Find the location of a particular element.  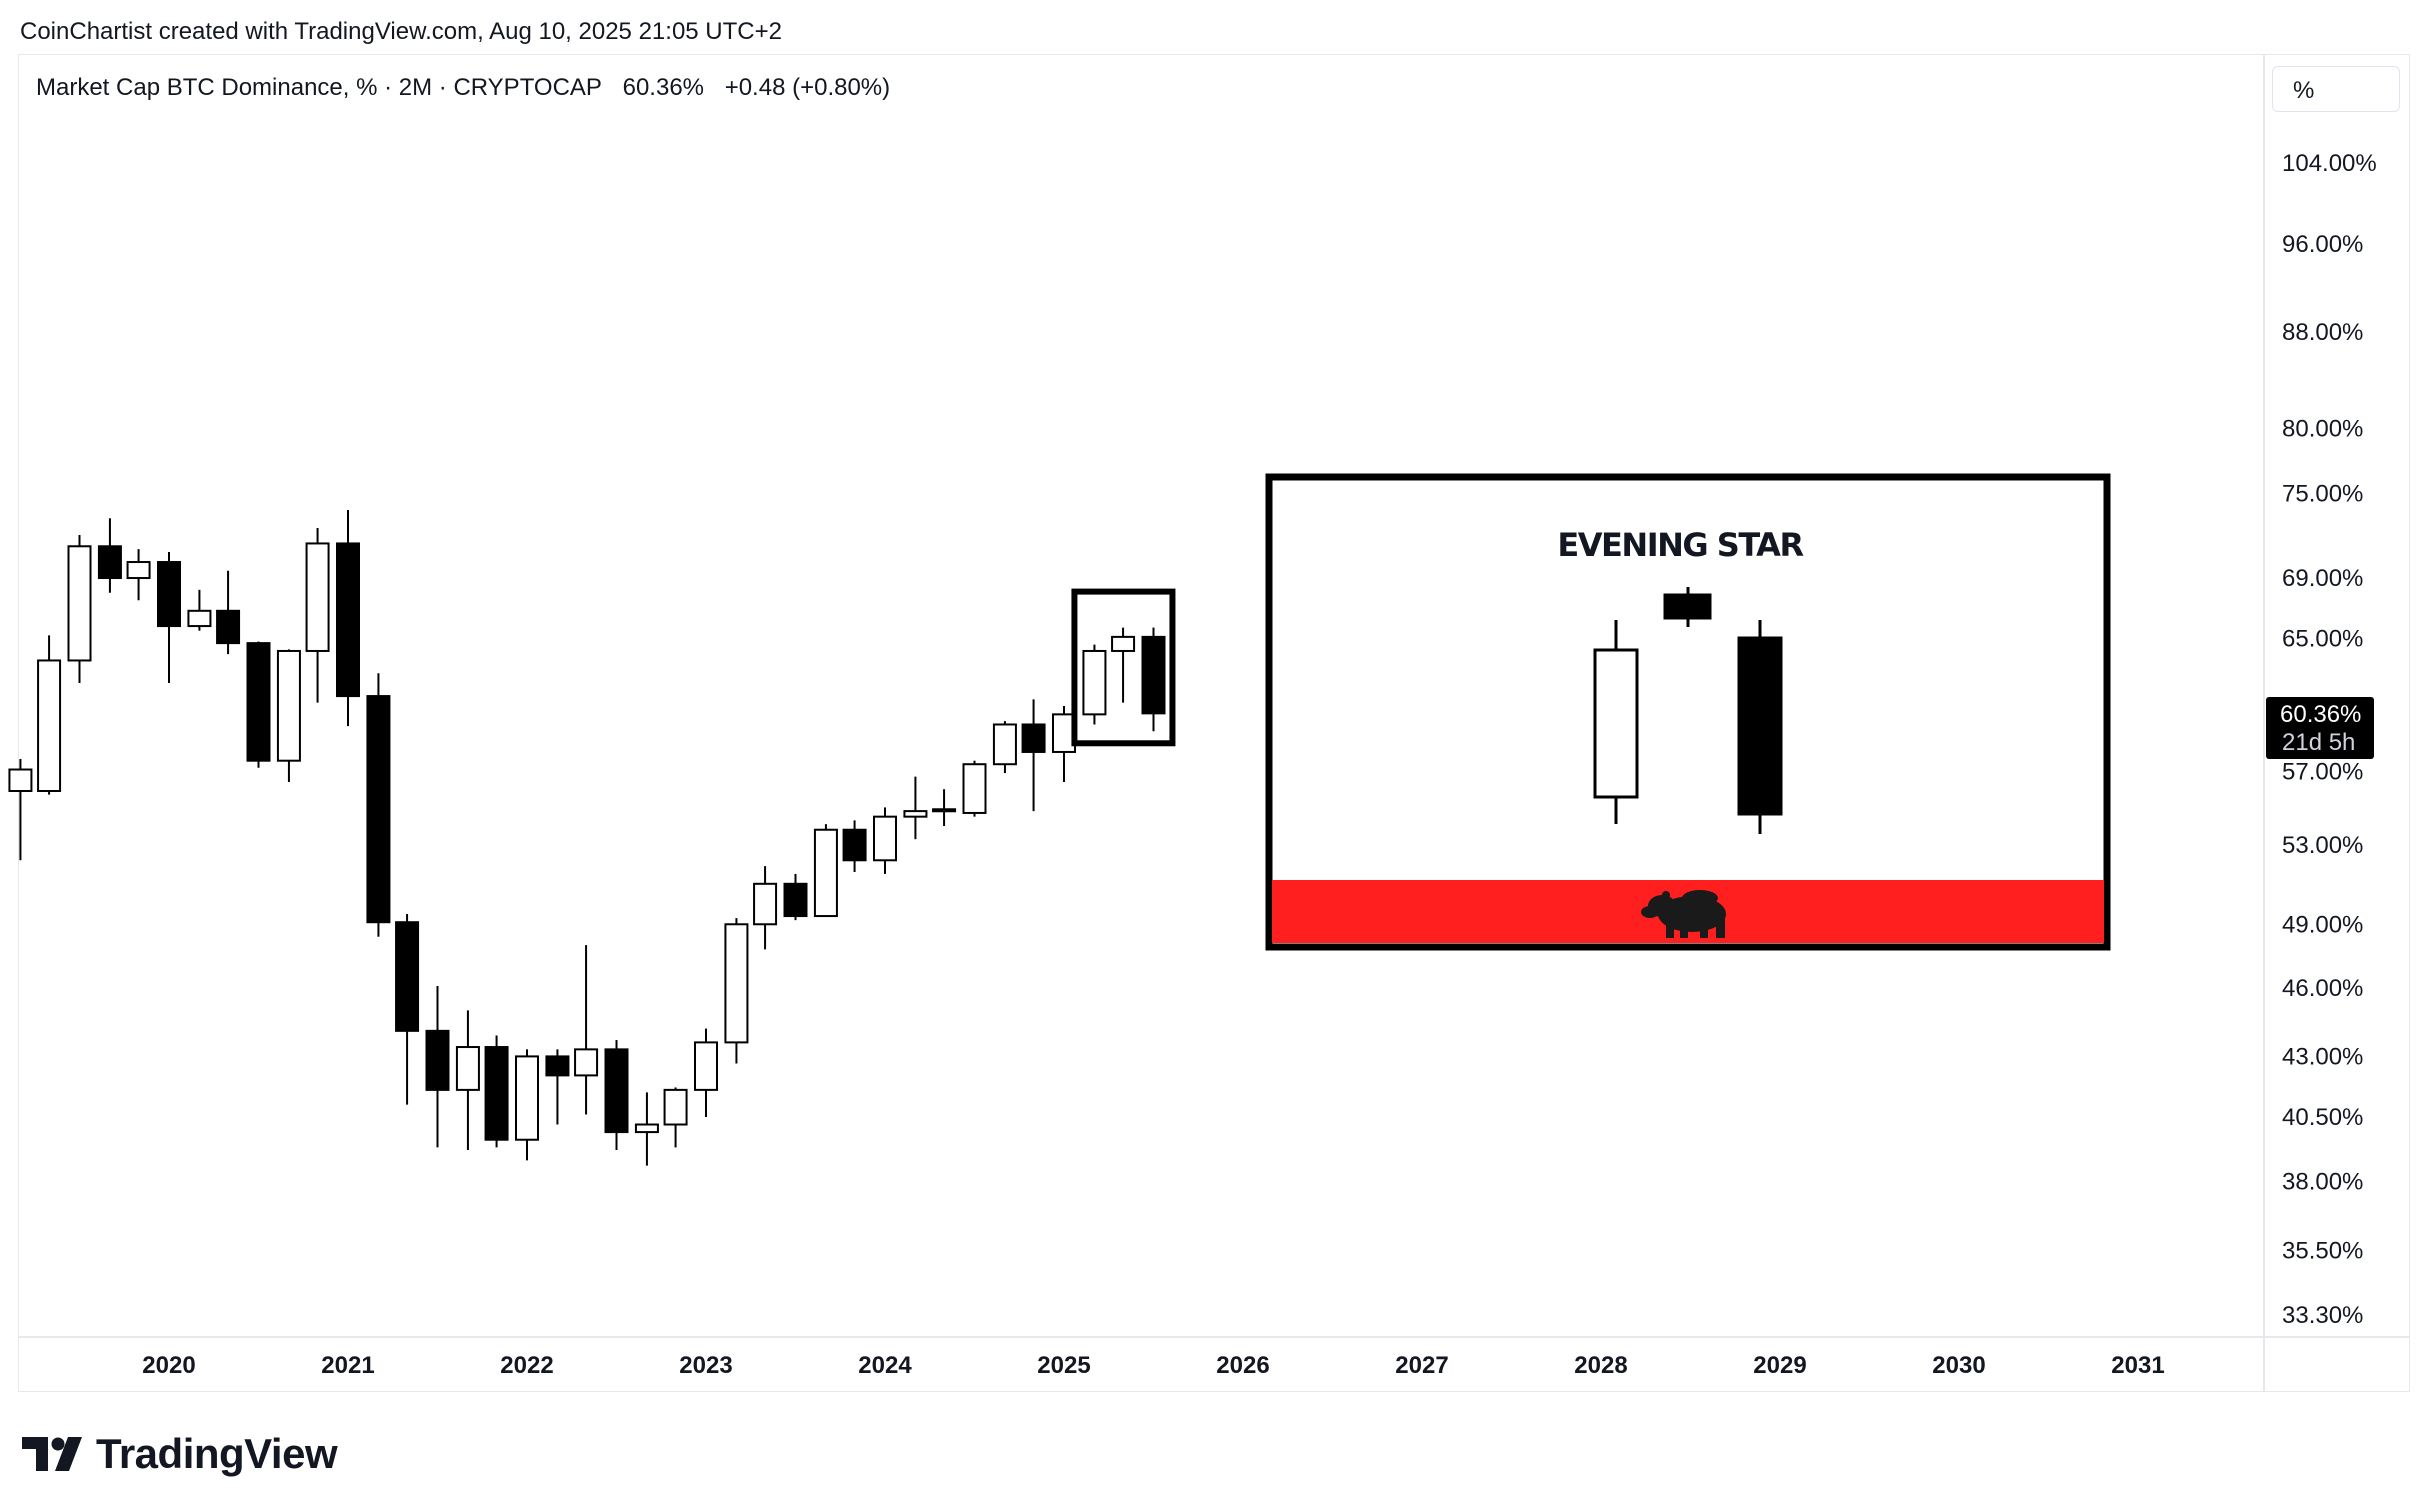

tradingview-logo-icon is located at coordinates (52, 1454).